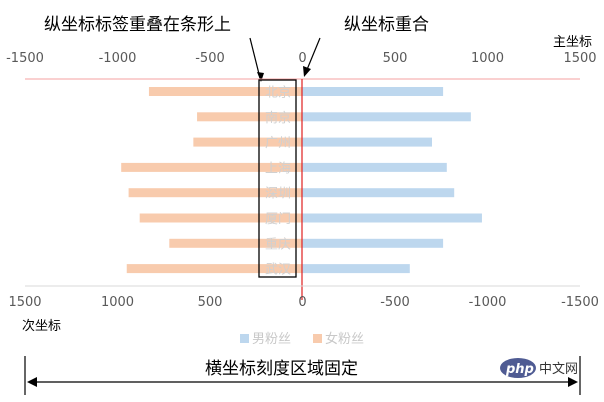 This screenshot has height=402, width=604. I want to click on category-label: 武汉, so click(278, 270).